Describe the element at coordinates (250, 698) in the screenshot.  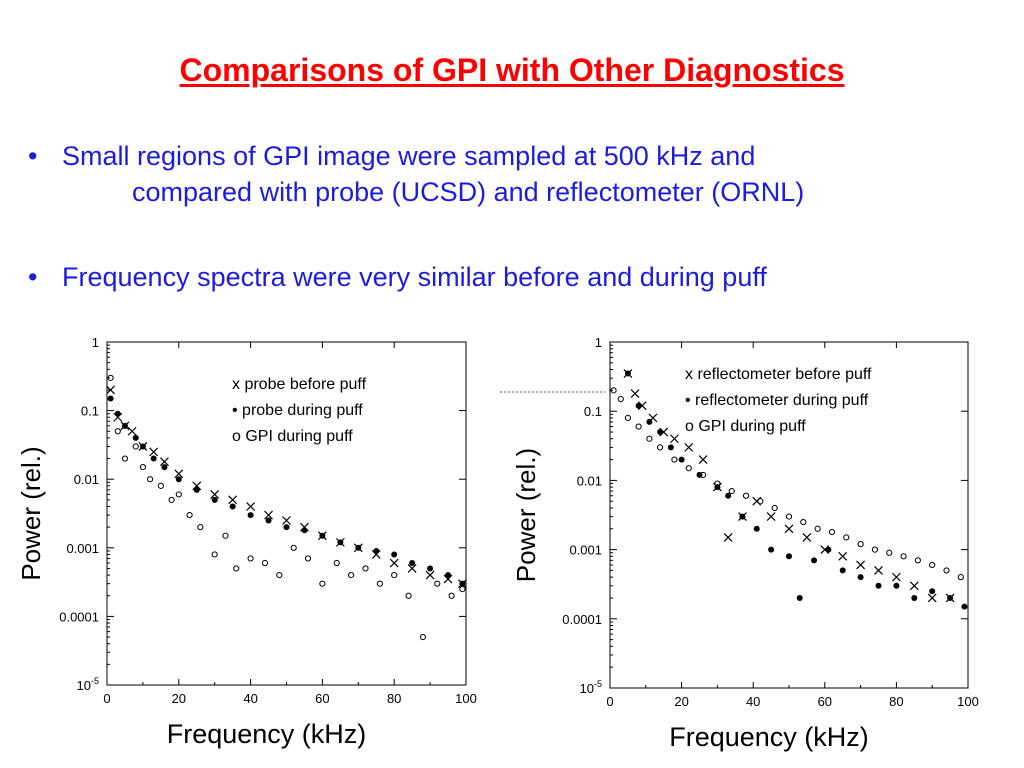
I see `x-tick-label: 40` at that location.